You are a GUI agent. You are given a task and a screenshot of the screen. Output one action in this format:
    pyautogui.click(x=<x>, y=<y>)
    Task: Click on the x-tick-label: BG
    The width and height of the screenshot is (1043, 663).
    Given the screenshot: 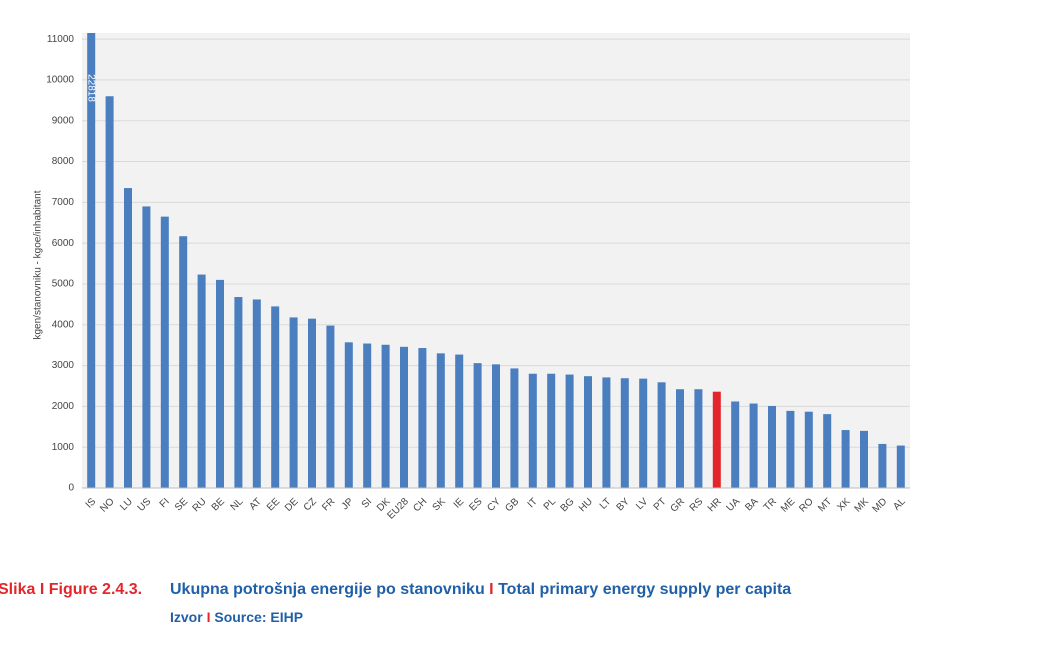 What is the action you would take?
    pyautogui.click(x=568, y=505)
    